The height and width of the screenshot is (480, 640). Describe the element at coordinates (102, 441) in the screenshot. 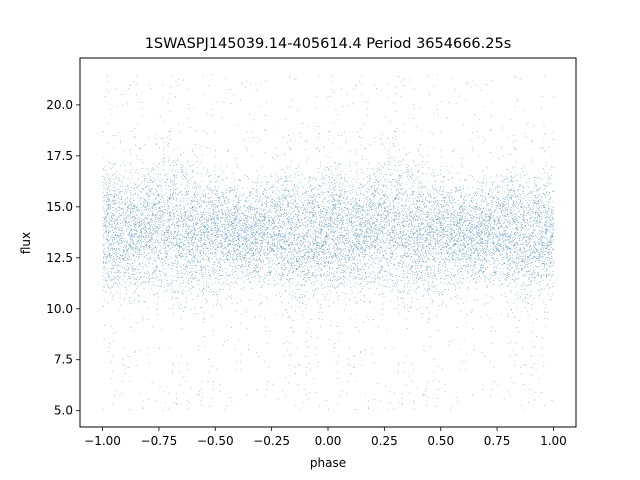

I see `x-tick-label: −1.00` at that location.